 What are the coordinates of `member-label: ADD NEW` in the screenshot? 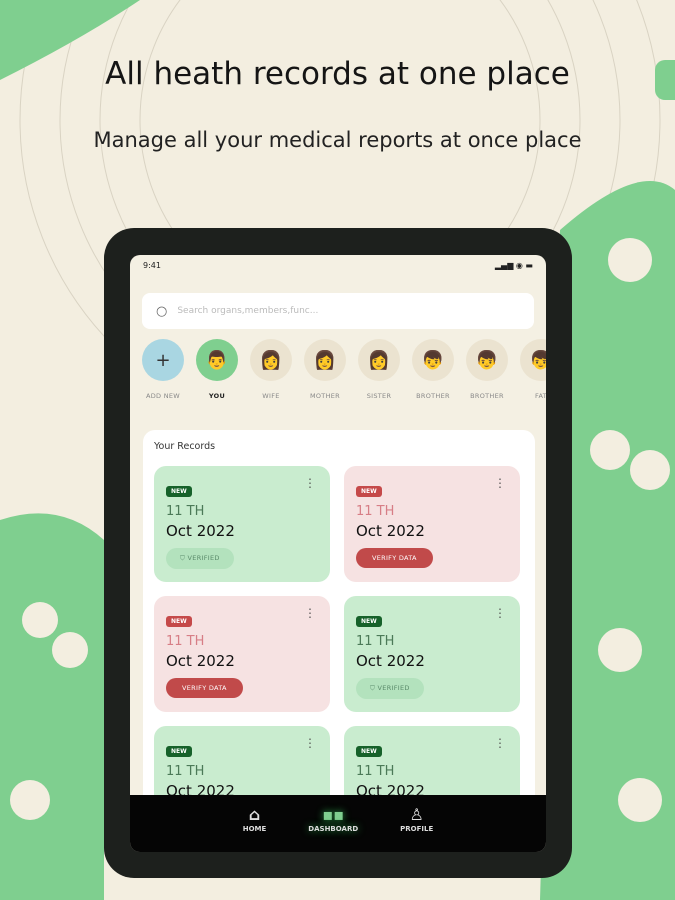 It's located at (163, 396).